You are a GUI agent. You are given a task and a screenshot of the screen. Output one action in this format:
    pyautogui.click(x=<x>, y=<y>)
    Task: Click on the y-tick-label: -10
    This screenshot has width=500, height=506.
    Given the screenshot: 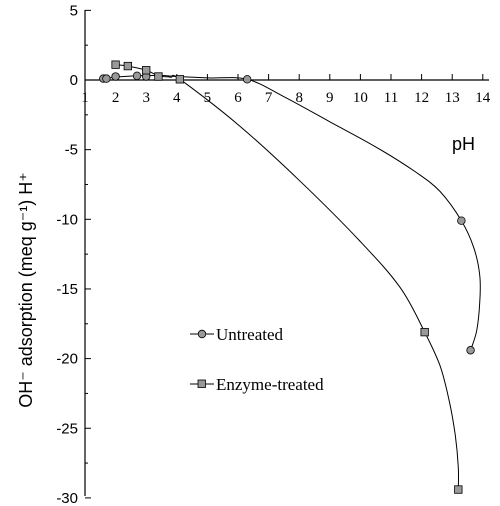 What is the action you would take?
    pyautogui.click(x=67, y=219)
    